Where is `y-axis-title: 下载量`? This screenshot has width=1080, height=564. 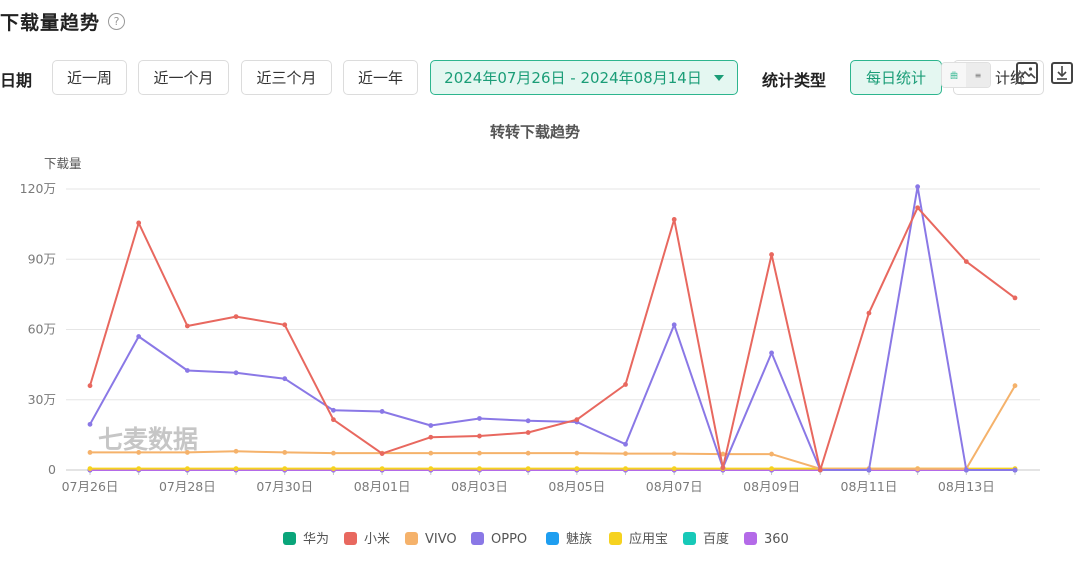 y-axis-title: 下载量 is located at coordinates (63, 163).